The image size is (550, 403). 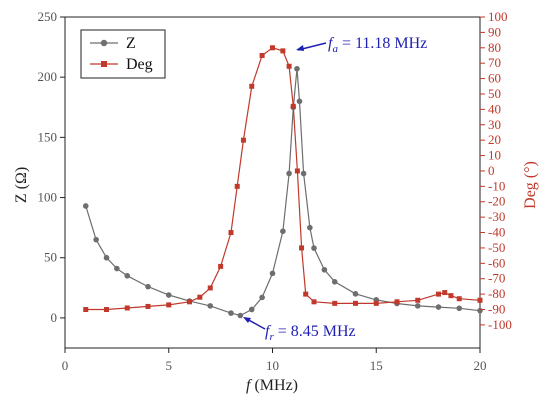 What do you see at coordinates (494, 47) in the screenshot?
I see `y2-tick-label: 80` at bounding box center [494, 47].